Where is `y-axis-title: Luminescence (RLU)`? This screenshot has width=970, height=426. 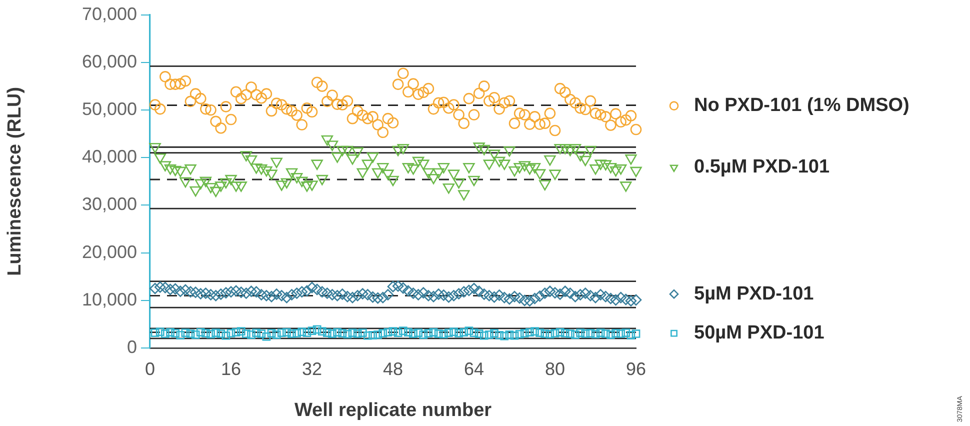
y-axis-title: Luminescence (RLU) is located at coordinates (15, 181).